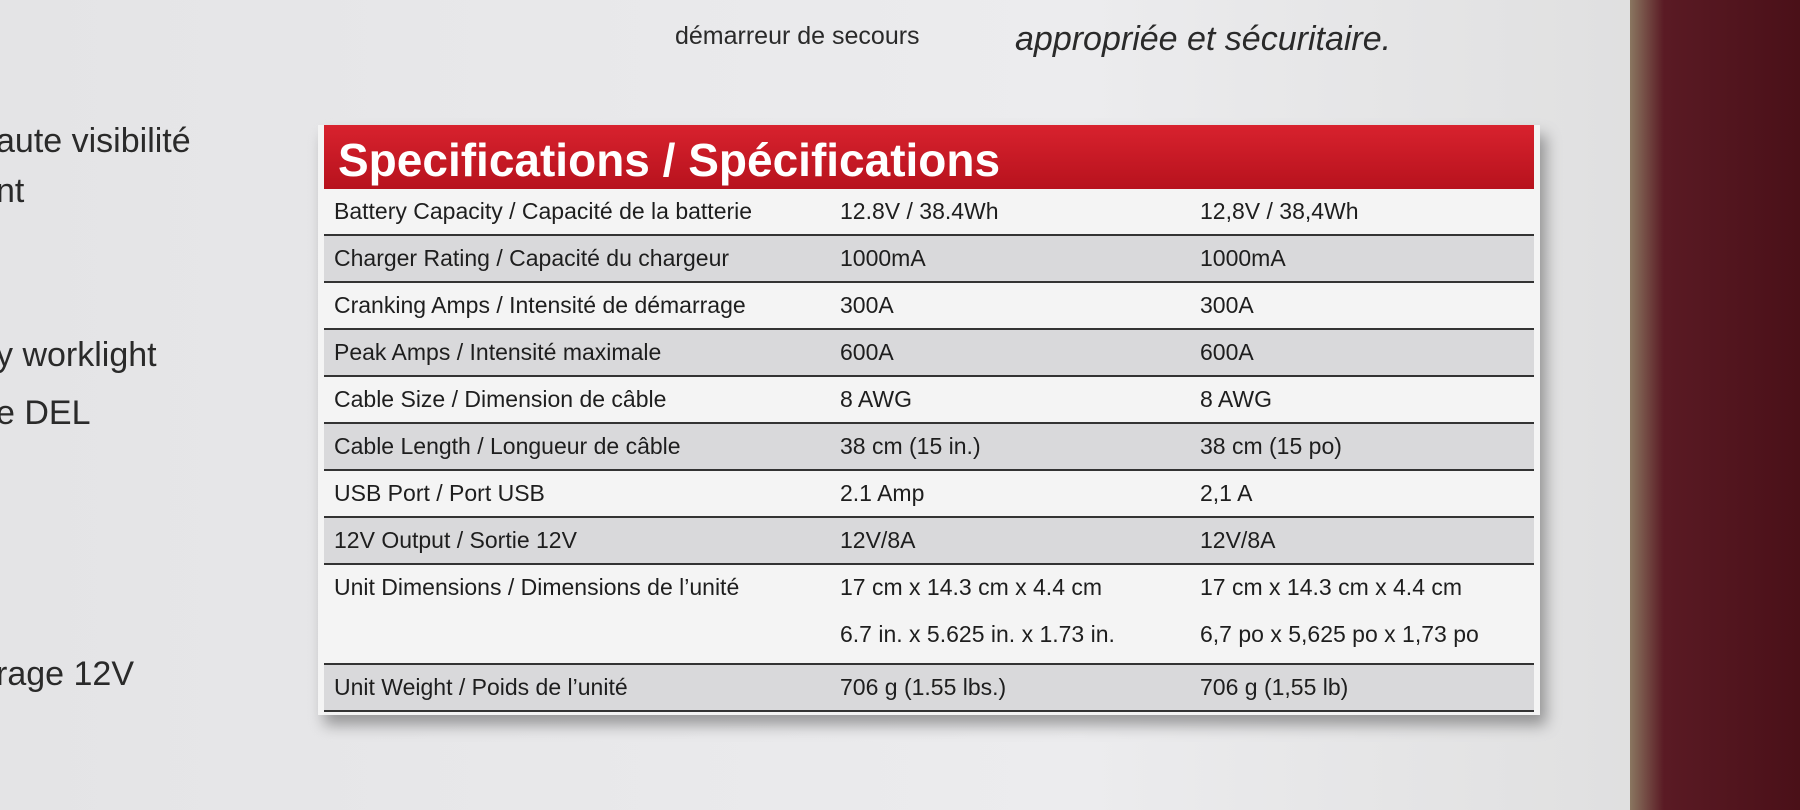  I want to click on side-text: nt, so click(12, 191).